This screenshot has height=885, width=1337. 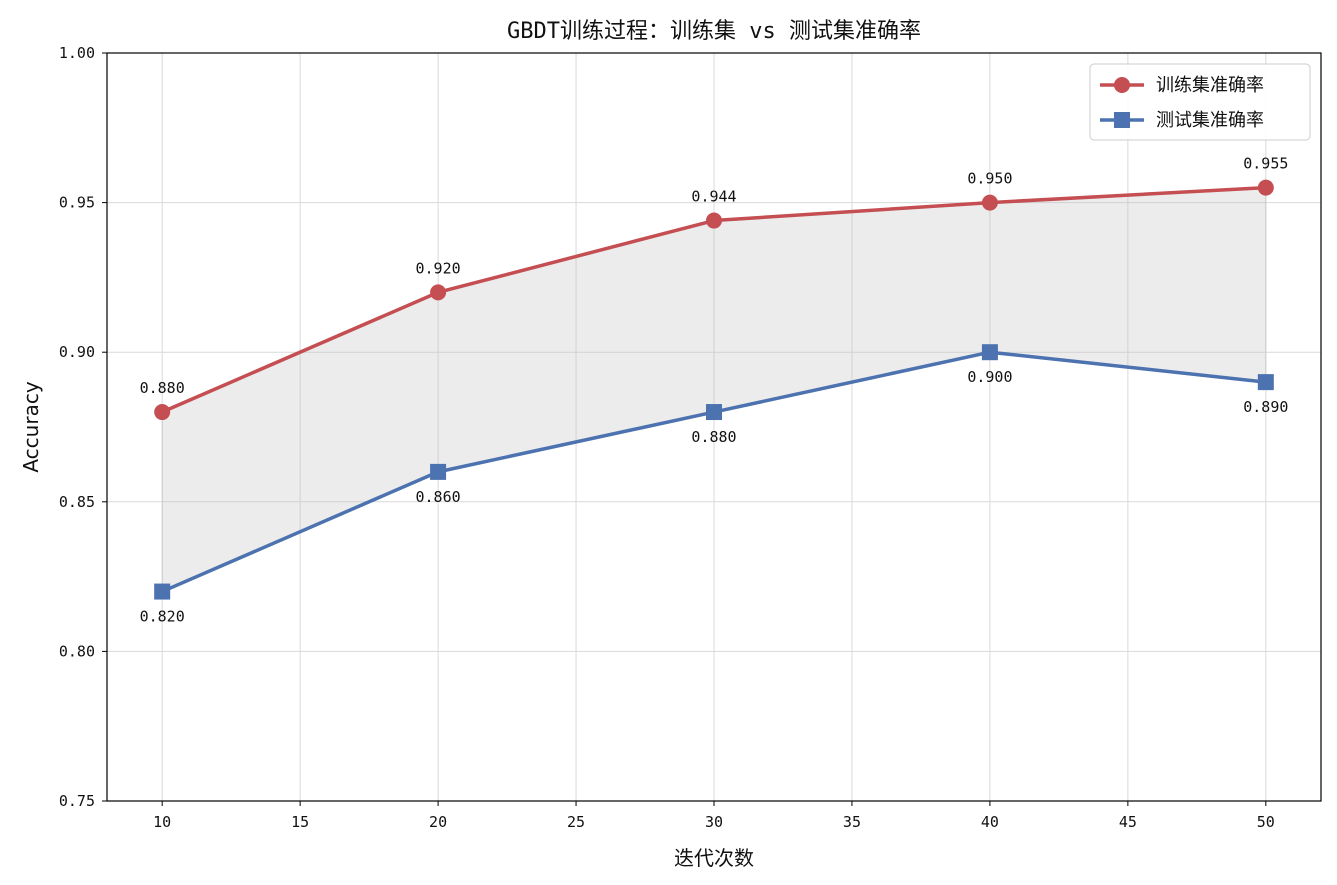 I want to click on train-data-label: 0.880, so click(x=162, y=388).